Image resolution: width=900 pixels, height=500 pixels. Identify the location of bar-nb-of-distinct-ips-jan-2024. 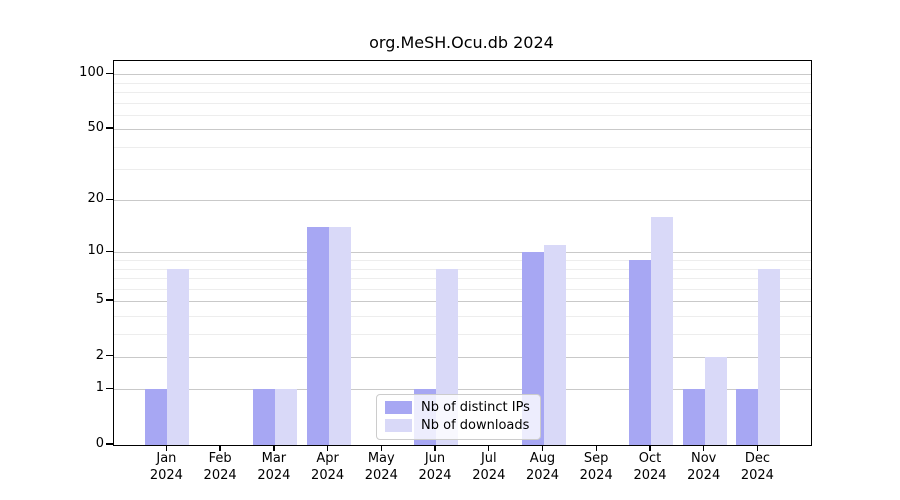
(156, 417).